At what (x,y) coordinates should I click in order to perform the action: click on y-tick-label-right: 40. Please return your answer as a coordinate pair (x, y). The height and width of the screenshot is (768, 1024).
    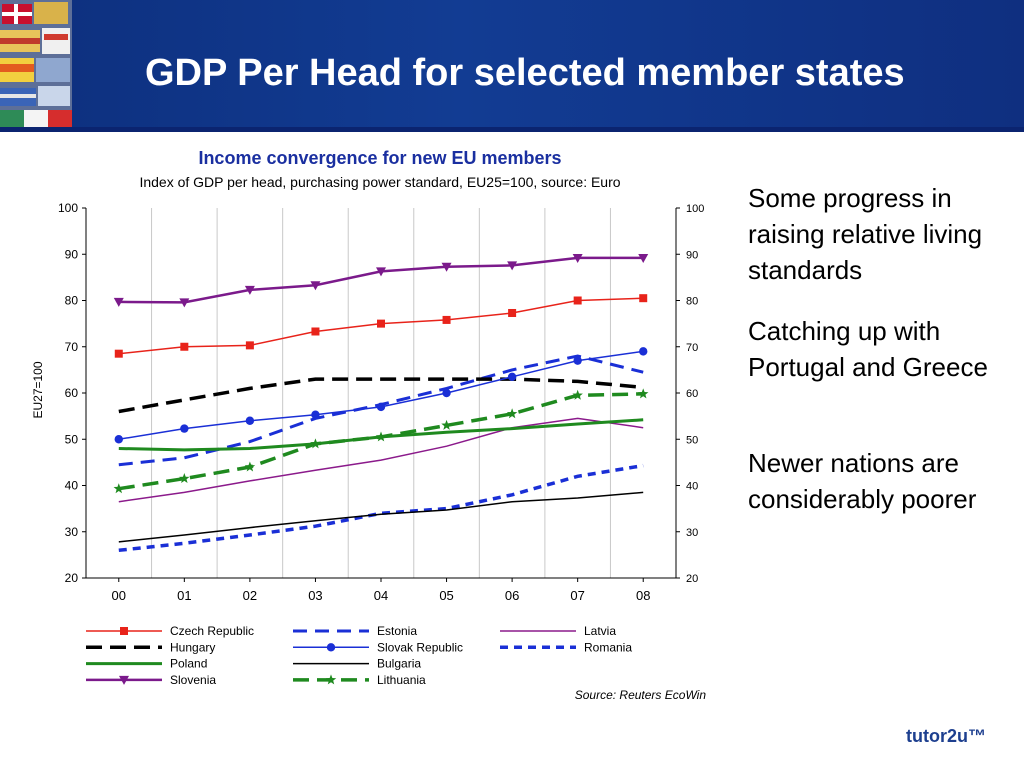
    Looking at the image, I should click on (692, 487).